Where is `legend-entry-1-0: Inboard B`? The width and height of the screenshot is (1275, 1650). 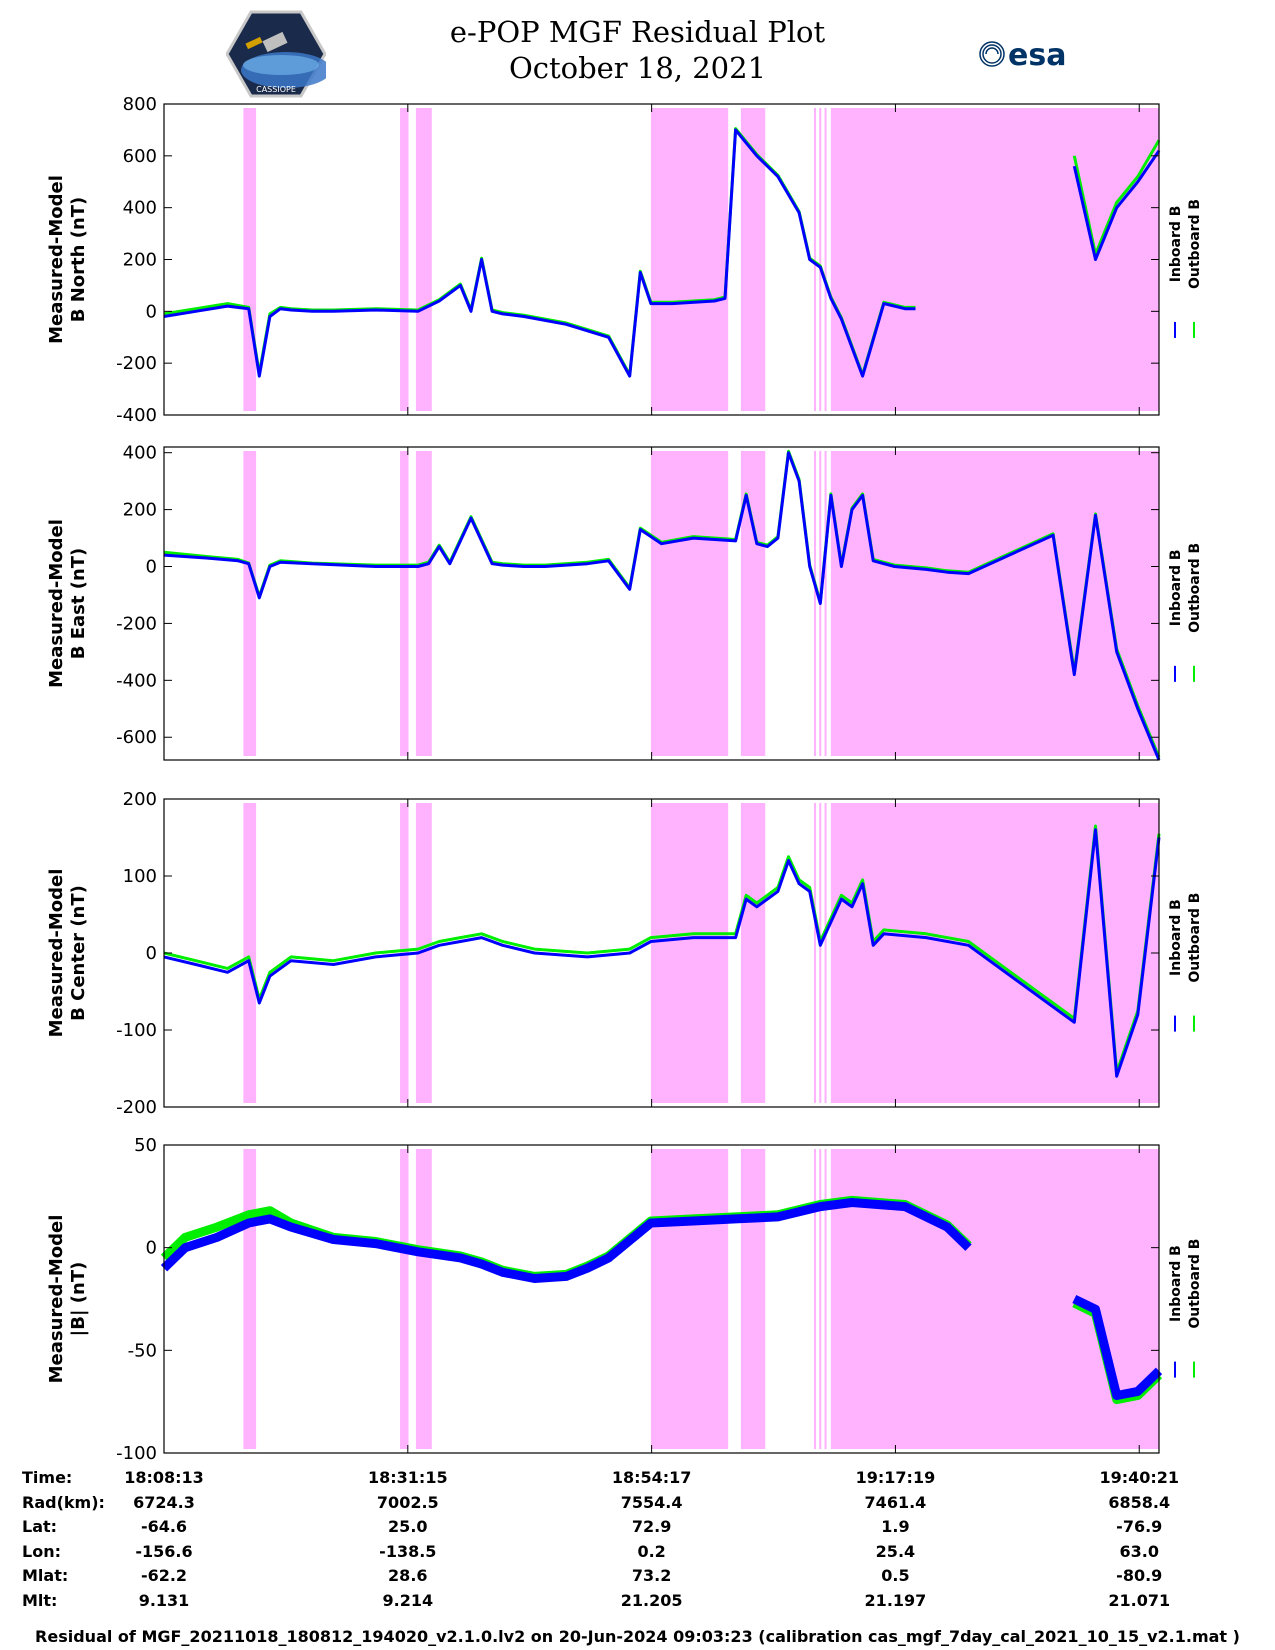
legend-entry-1-0: Inboard B is located at coordinates (1176, 587).